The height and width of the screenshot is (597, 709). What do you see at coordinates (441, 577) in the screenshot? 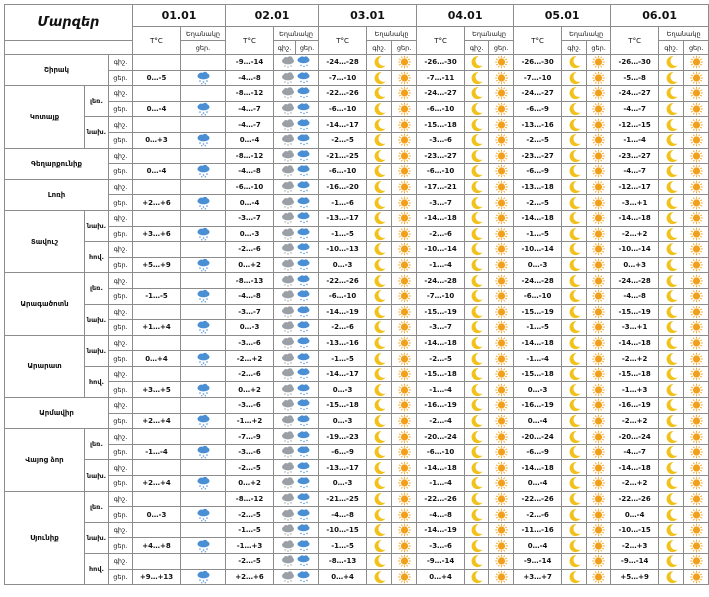
I see `temperature-cell: 0…+4` at bounding box center [441, 577].